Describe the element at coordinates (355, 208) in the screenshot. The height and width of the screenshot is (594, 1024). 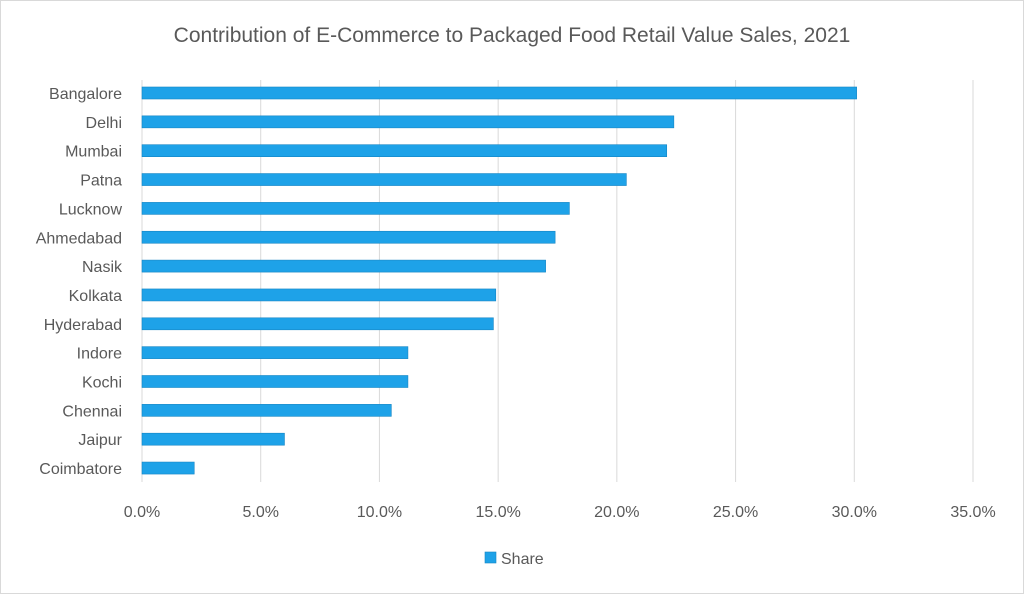
I see `bar-lucknow` at that location.